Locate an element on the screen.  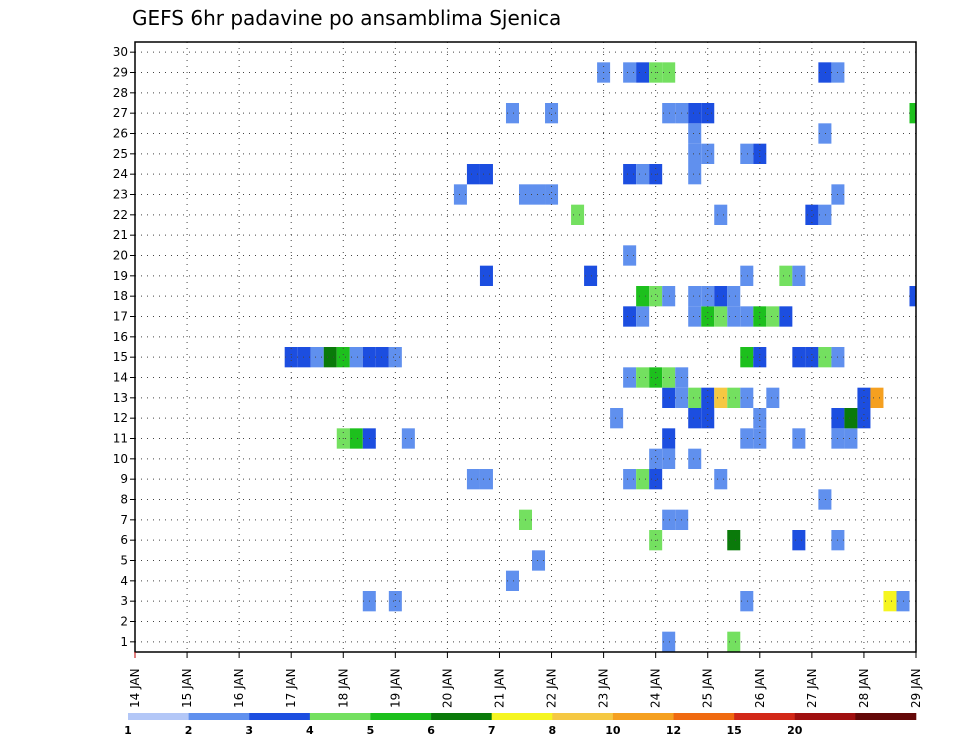
y-tick-label: 9 is located at coordinates (124, 479).